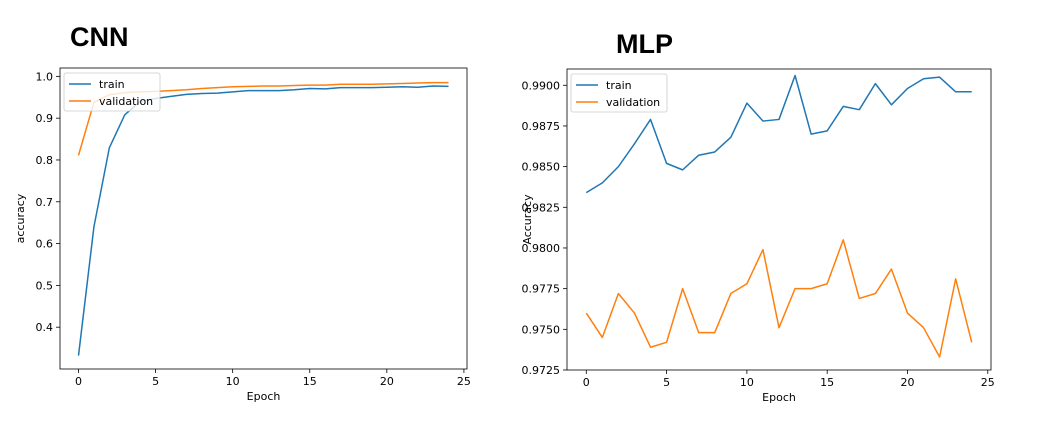 Image resolution: width=1043 pixels, height=432 pixels. I want to click on mlp-y-tick-label: 0.9725, so click(541, 370).